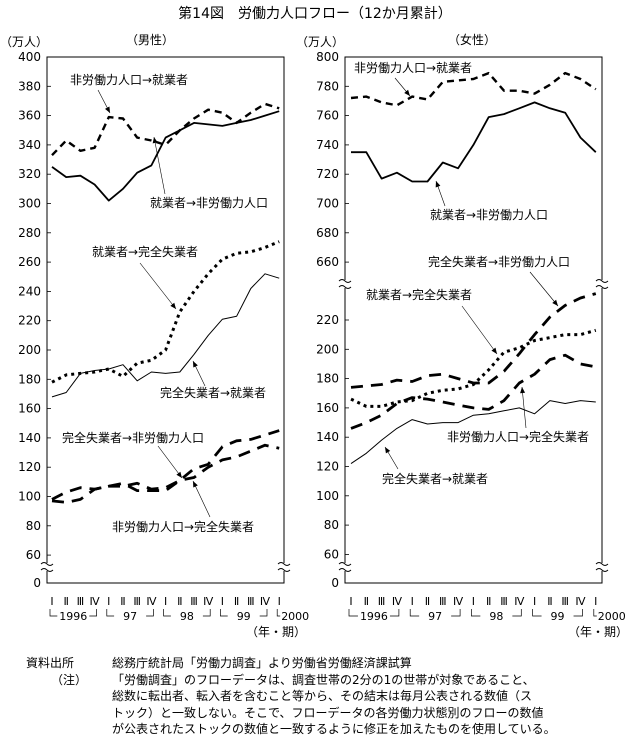  I want to click on male-x-unit: （年・期）, so click(276, 632).